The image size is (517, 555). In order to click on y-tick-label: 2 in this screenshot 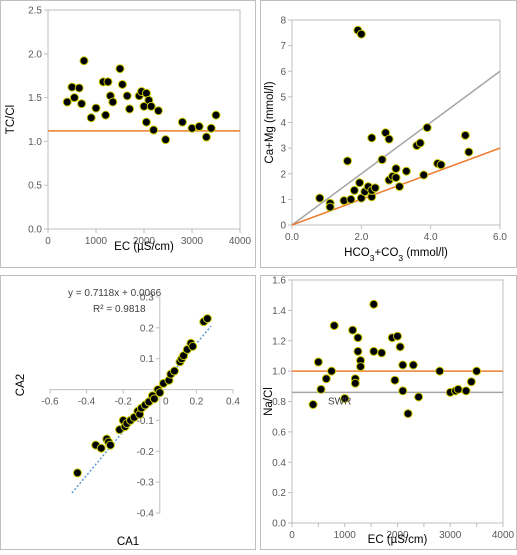, I will do `click(283, 174)`.